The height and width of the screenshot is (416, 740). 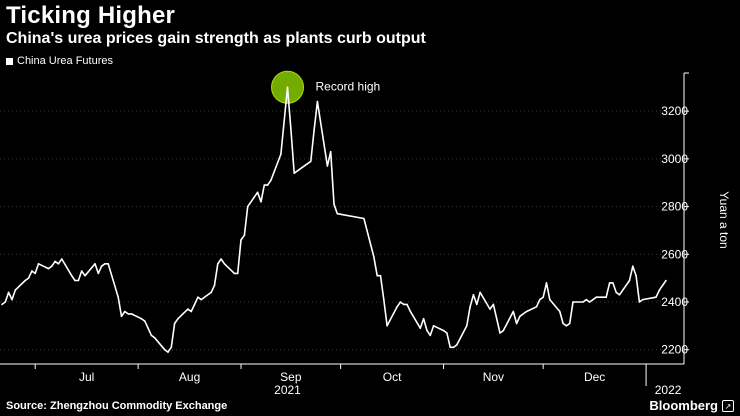 What do you see at coordinates (674, 302) in the screenshot?
I see `y-tick-label: 2400` at bounding box center [674, 302].